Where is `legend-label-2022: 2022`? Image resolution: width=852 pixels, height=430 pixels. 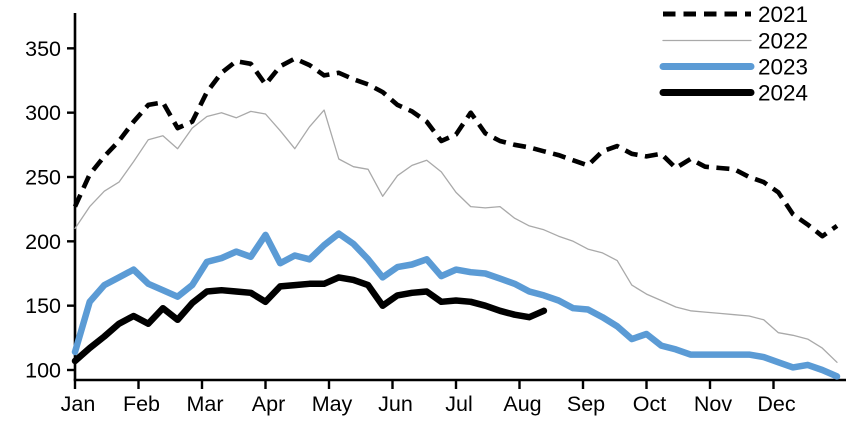 legend-label-2022: 2022 is located at coordinates (783, 41).